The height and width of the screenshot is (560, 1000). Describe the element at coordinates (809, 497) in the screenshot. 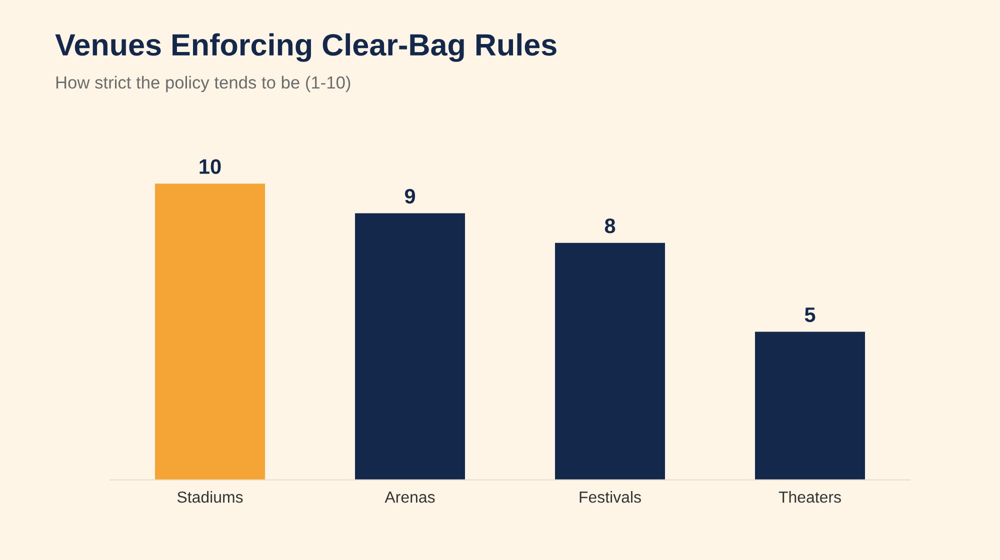

I see `x-tick-label: Theaters` at that location.